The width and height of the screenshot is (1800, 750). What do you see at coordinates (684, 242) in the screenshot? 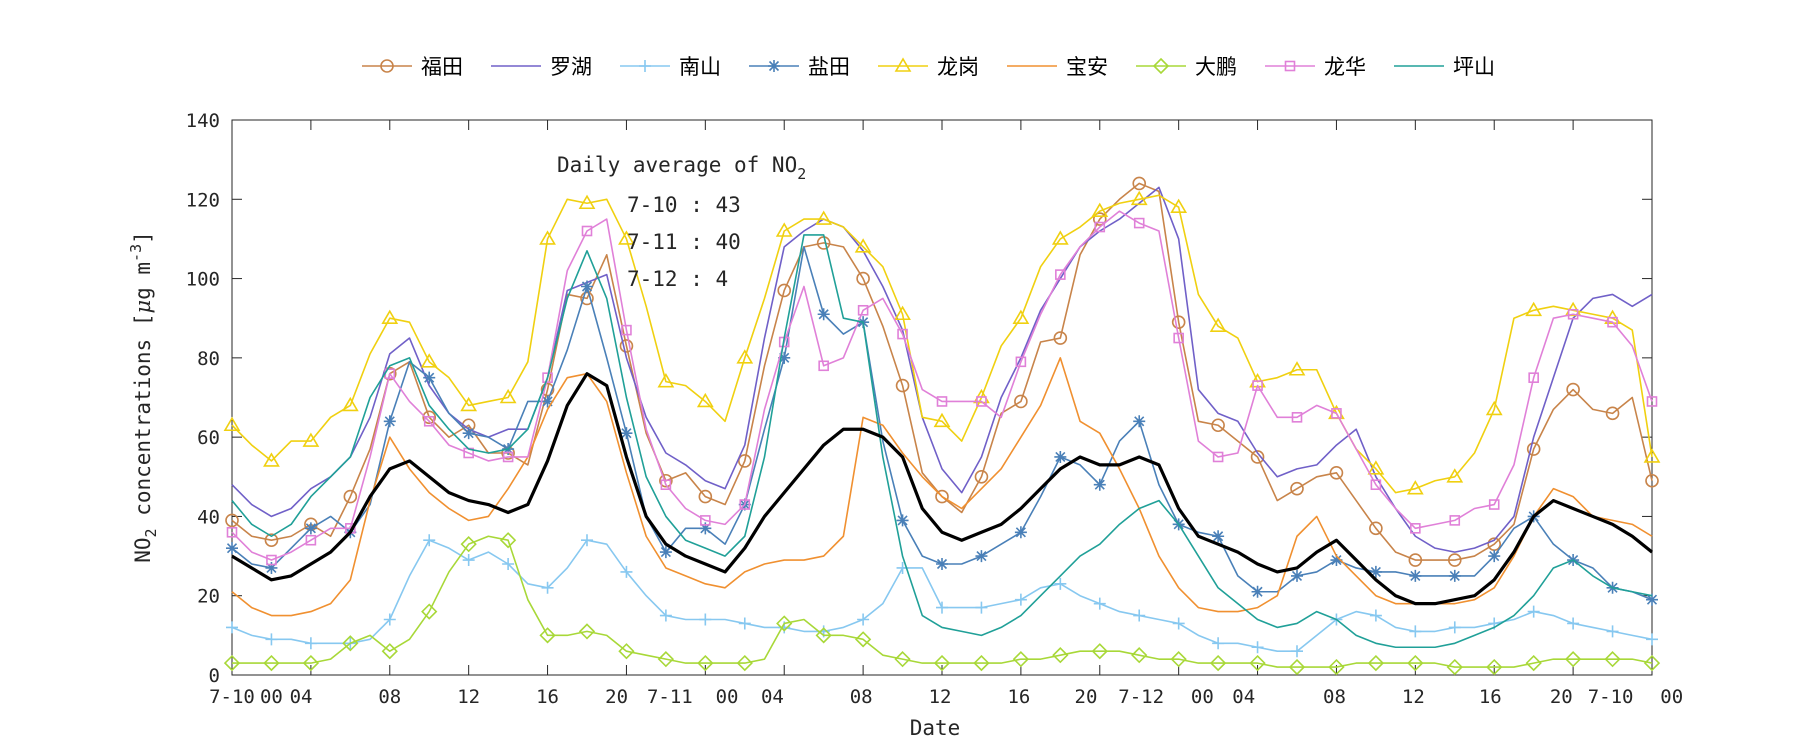
I see `annotation-line-2: 7-11 : 40` at bounding box center [684, 242].